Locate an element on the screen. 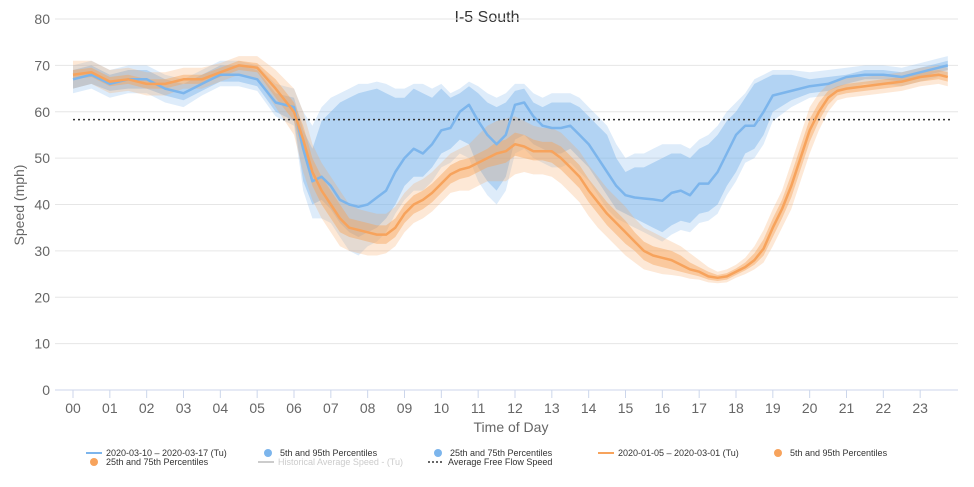 This screenshot has width=974, height=487. legend-item: Historical Average Speed - (Tu) is located at coordinates (330, 462).